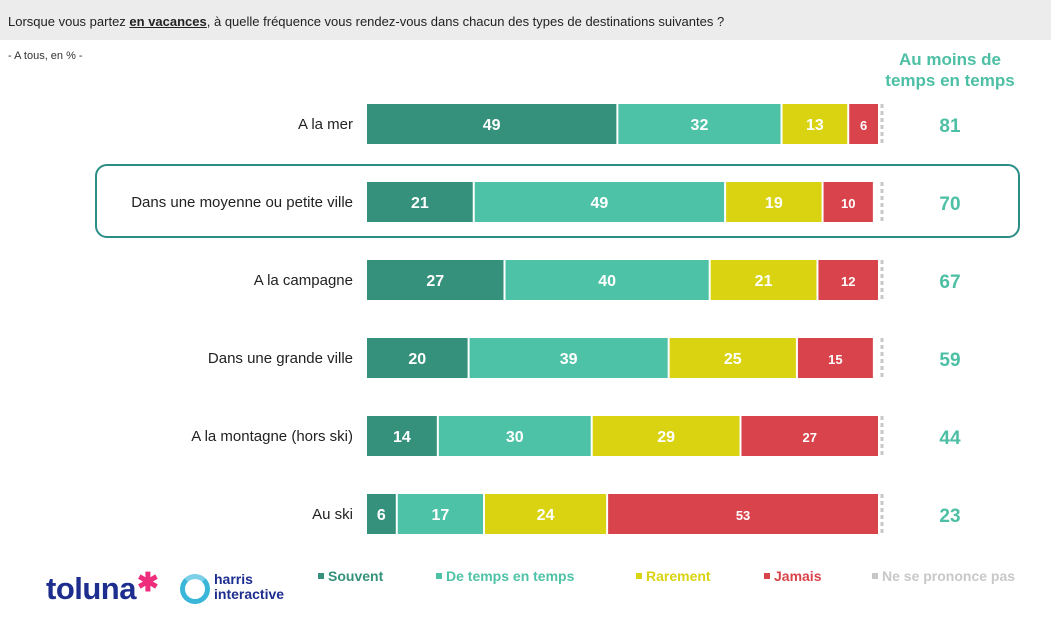  I want to click on data-label-de-temps-en-temps-a-la-mer: 32, so click(700, 125).